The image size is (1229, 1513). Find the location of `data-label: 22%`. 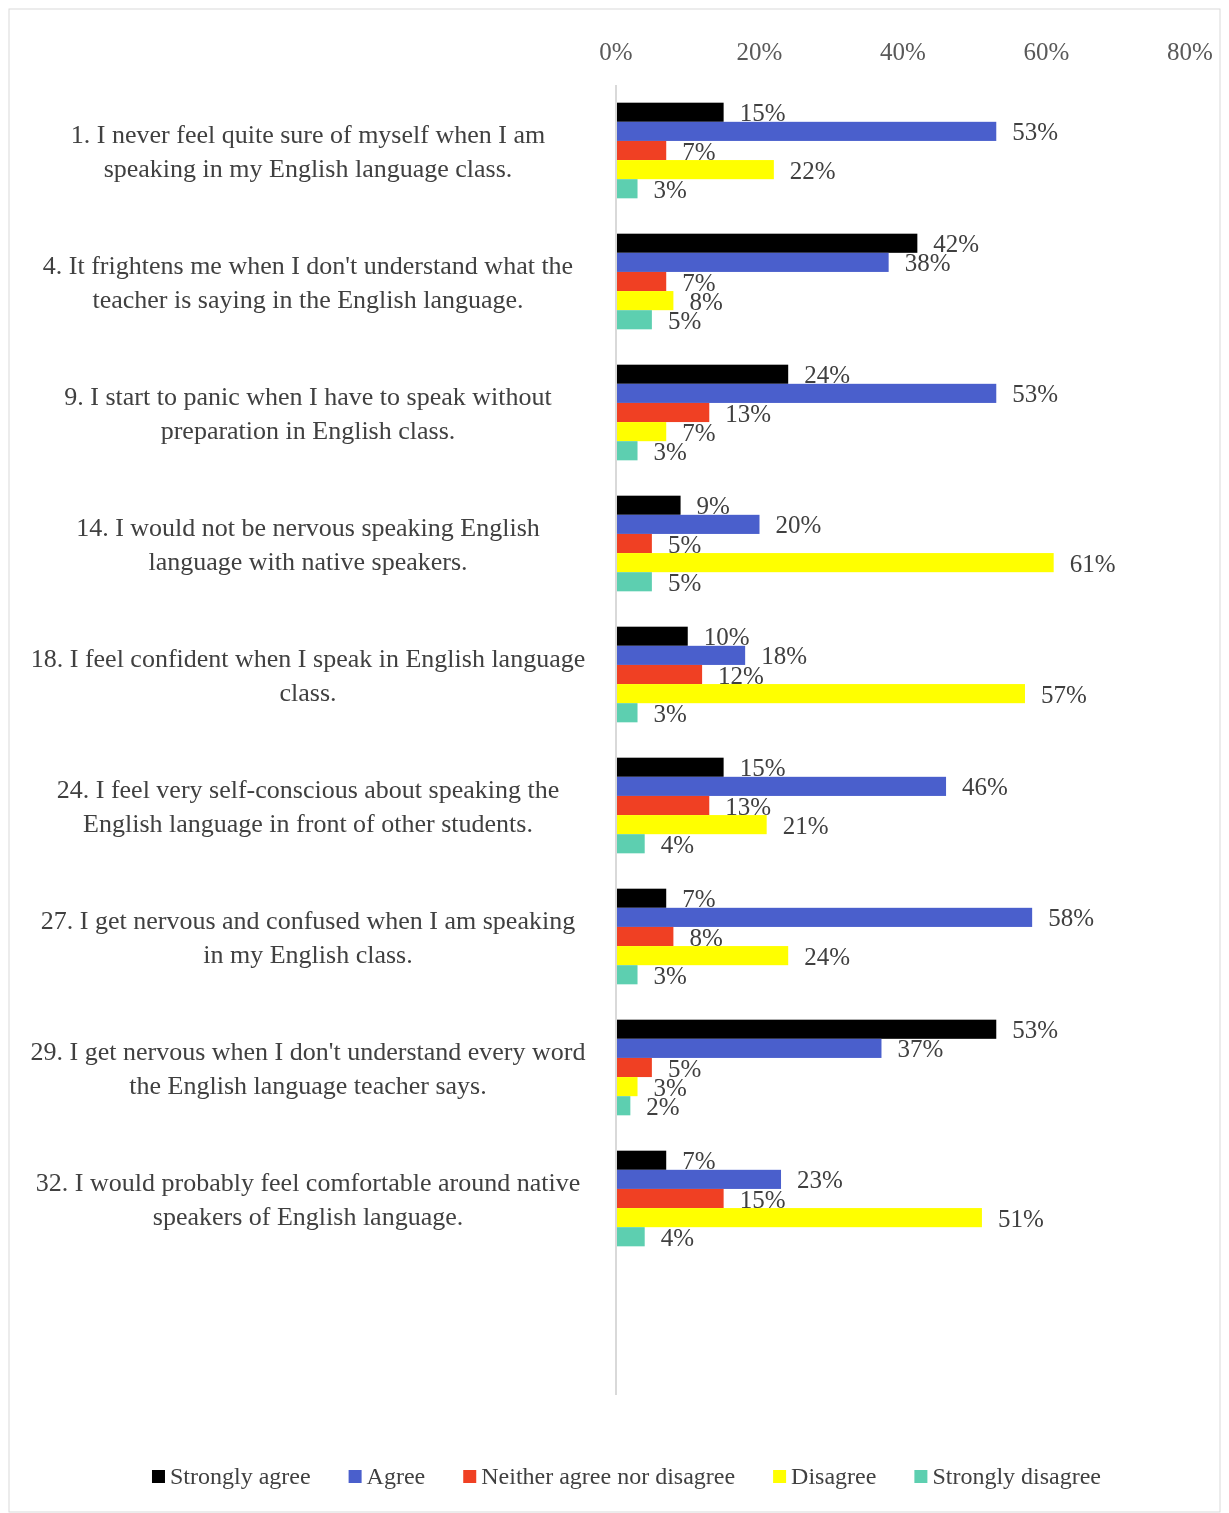

data-label: 22% is located at coordinates (812, 170).